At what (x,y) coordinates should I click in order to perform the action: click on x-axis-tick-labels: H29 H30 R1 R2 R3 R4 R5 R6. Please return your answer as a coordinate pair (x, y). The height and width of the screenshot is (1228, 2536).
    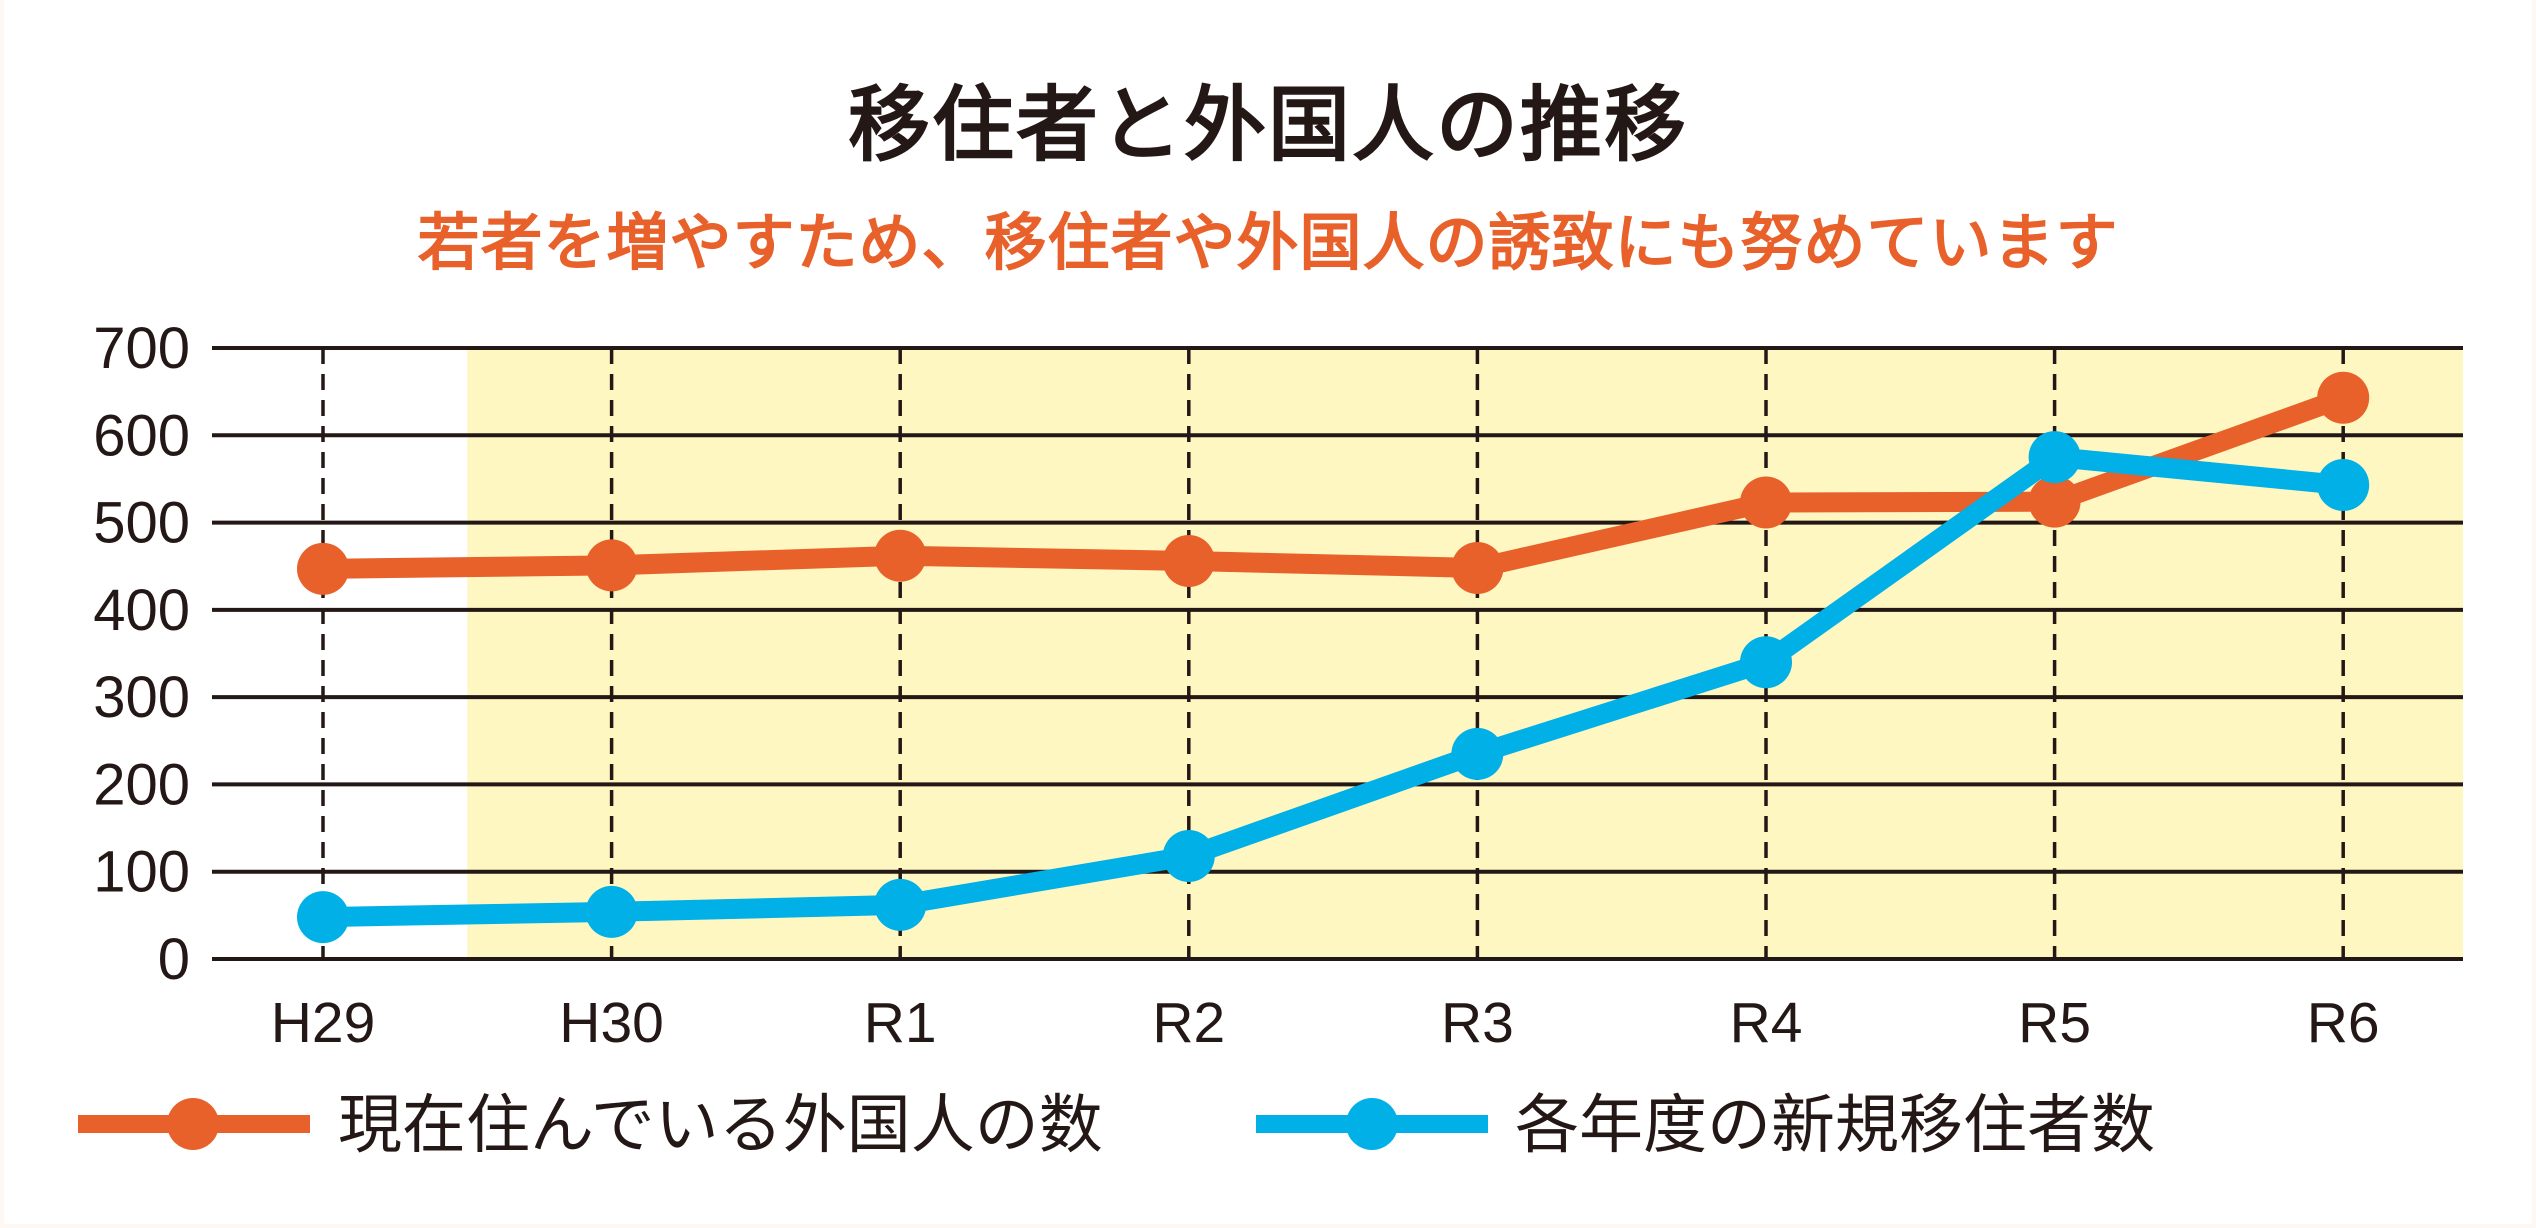
    Looking at the image, I should click on (1325, 1023).